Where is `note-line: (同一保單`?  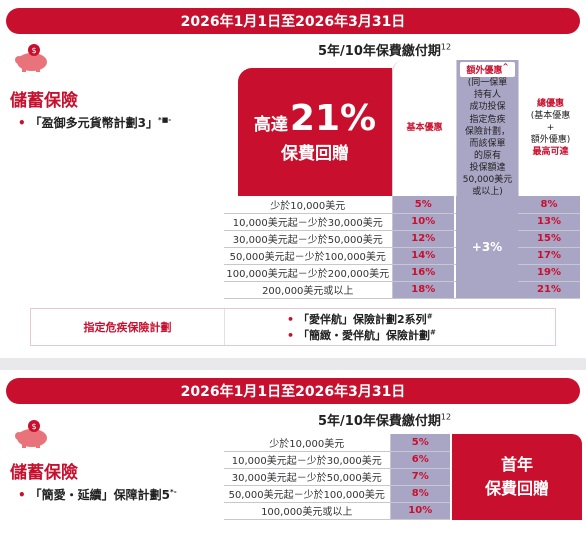
note-line: (同一保單 is located at coordinates (487, 83).